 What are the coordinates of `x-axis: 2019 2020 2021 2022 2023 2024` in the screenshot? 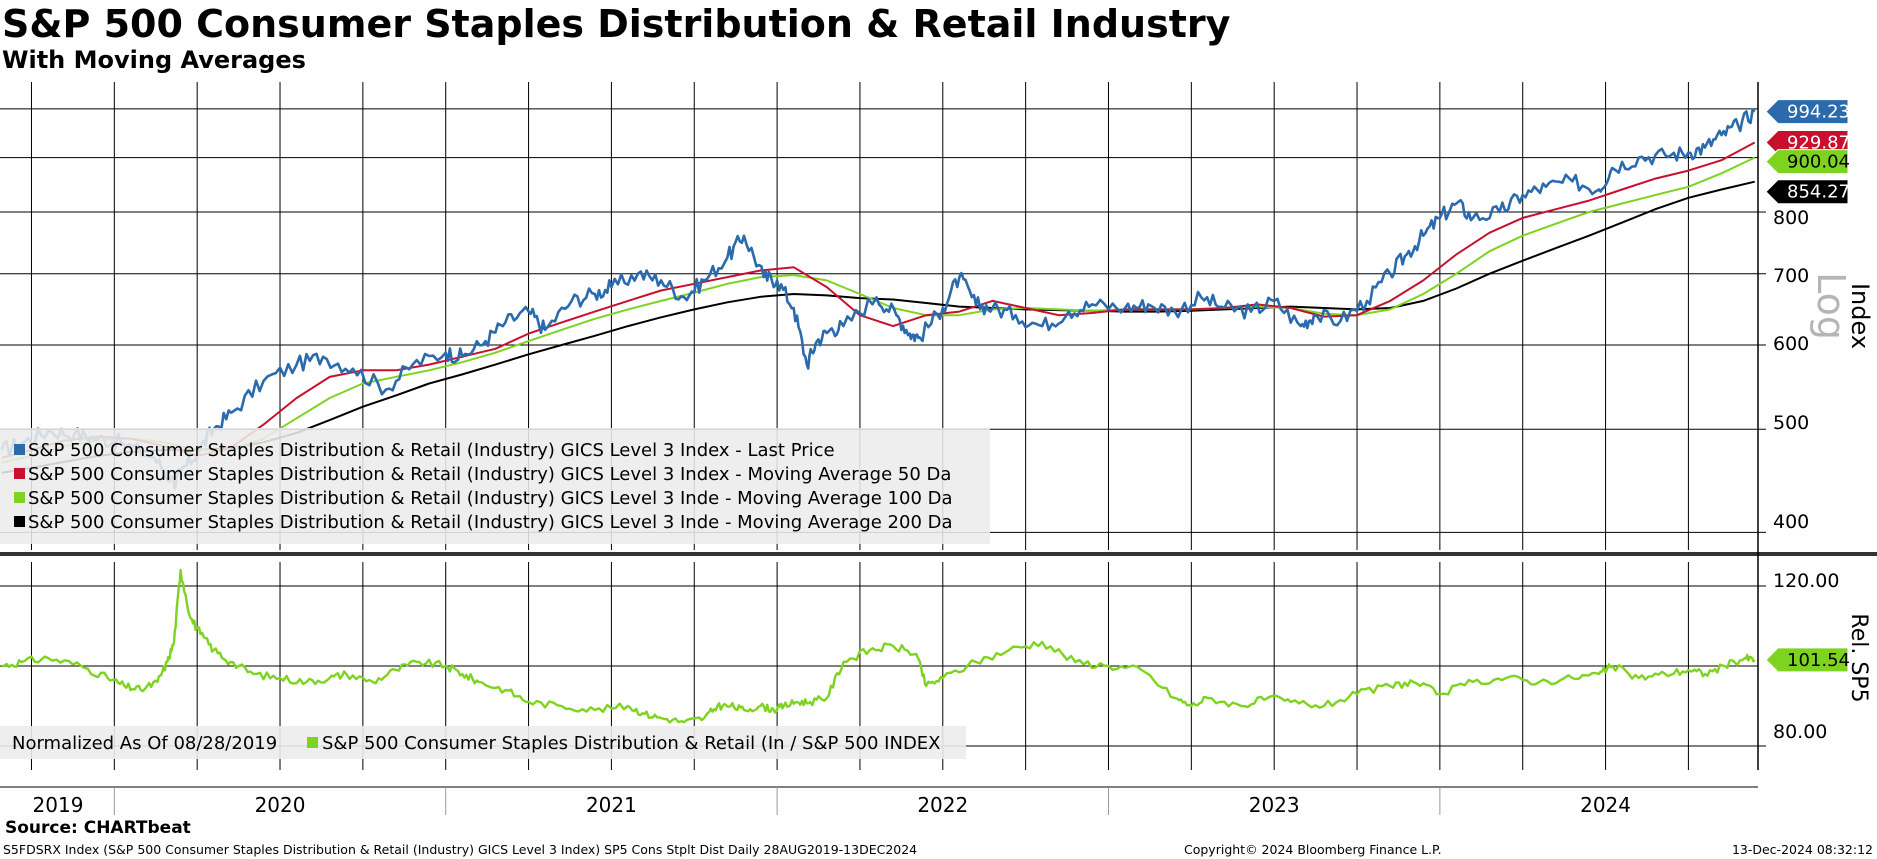 It's located at (832, 804).